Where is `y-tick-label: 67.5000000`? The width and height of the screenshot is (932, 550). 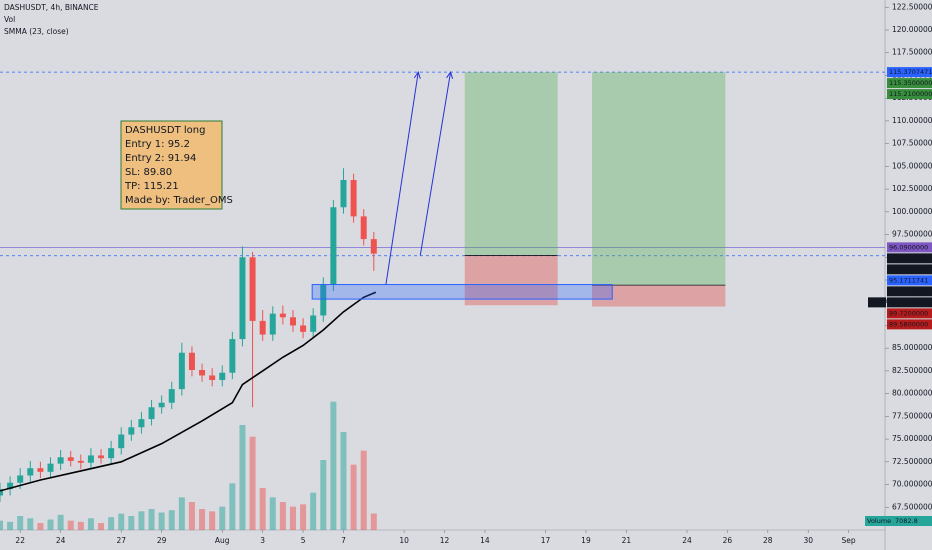 y-tick-label: 67.5000000 is located at coordinates (912, 506).